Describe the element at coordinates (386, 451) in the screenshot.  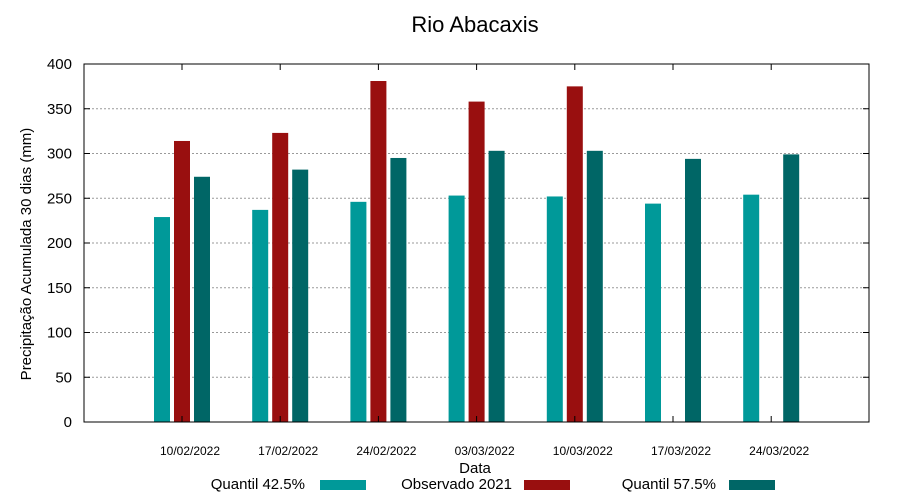
I see `x-tick-label: 24/02/2022` at that location.